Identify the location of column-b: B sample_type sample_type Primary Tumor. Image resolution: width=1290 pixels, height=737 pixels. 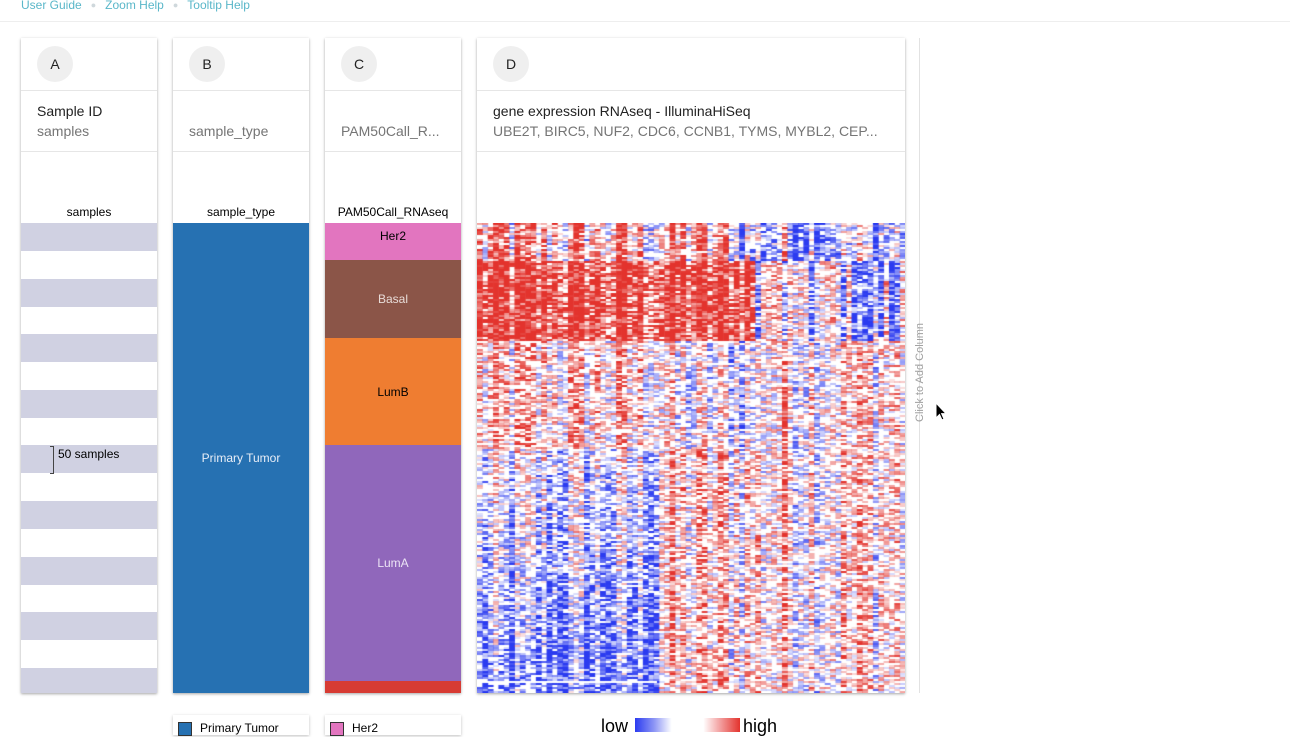
(241, 365).